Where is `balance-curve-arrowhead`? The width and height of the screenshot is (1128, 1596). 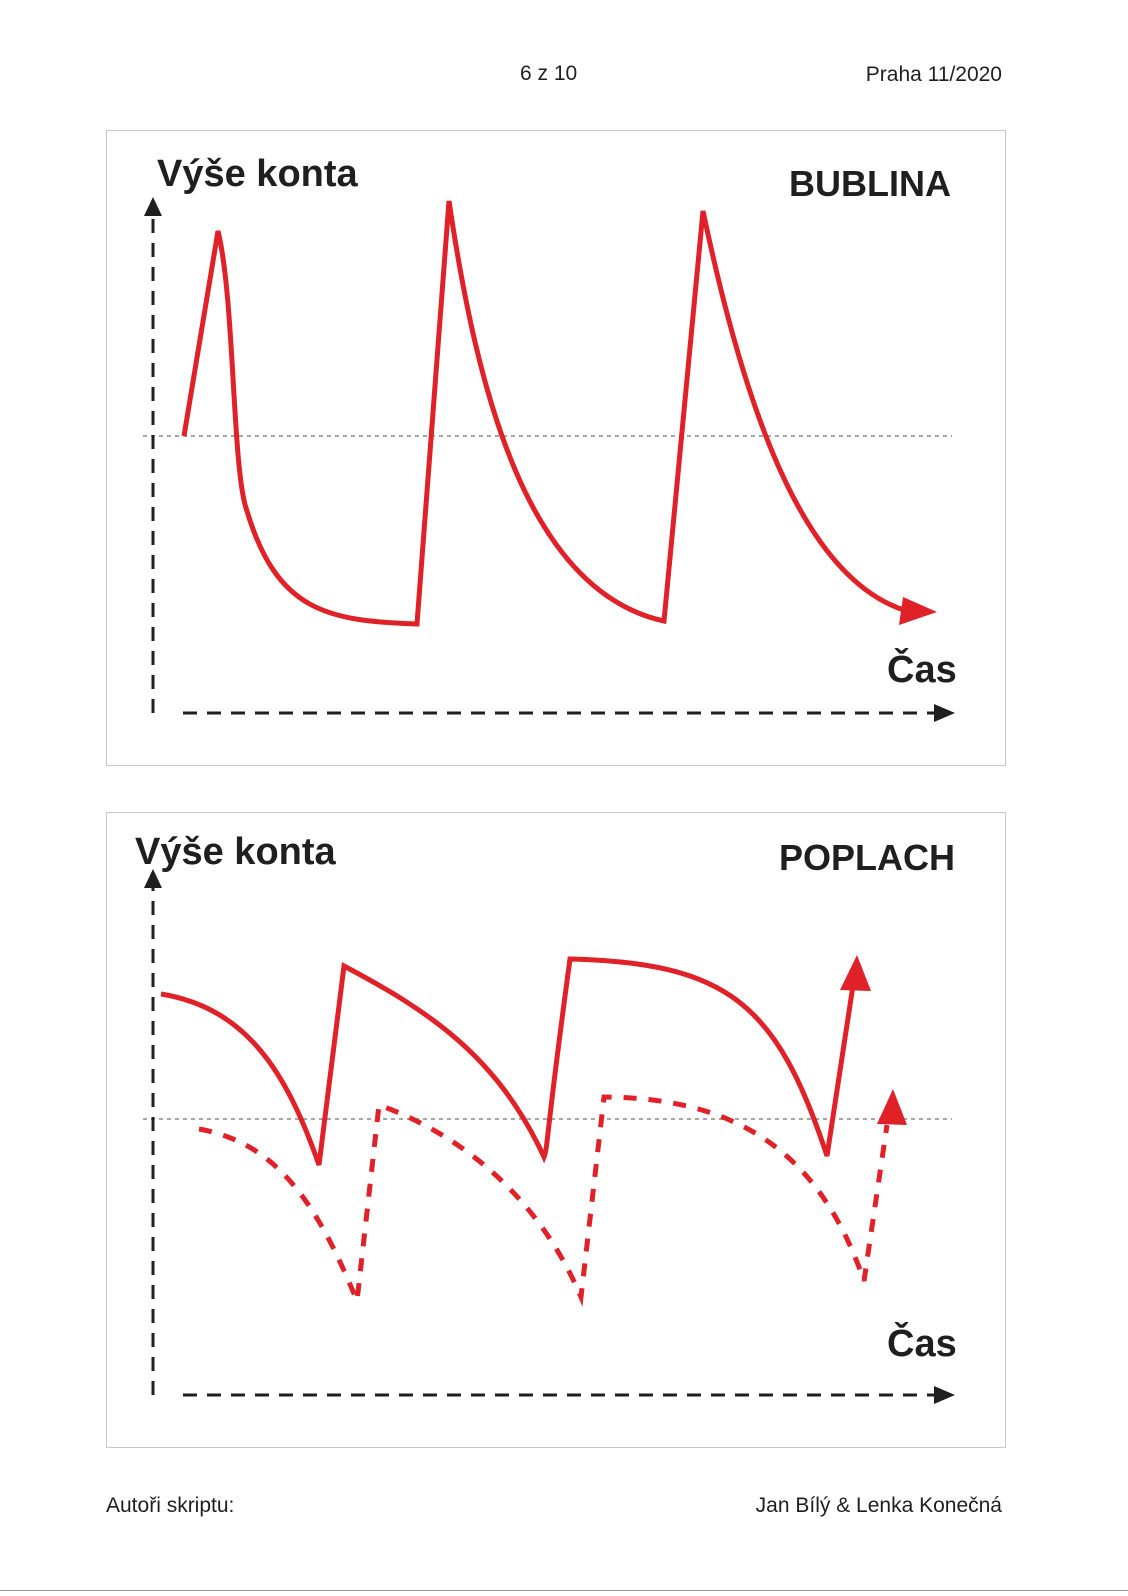
balance-curve-arrowhead is located at coordinates (918, 611).